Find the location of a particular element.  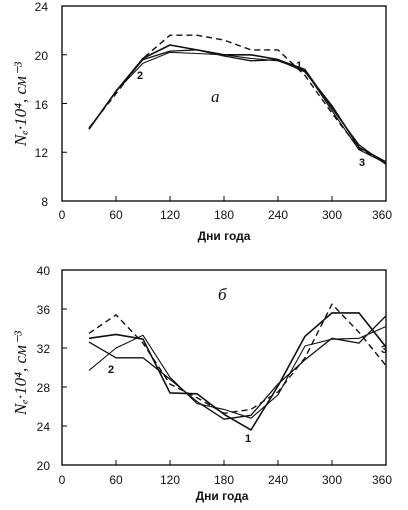

panel-a-curve-label: 3 is located at coordinates (362, 163).